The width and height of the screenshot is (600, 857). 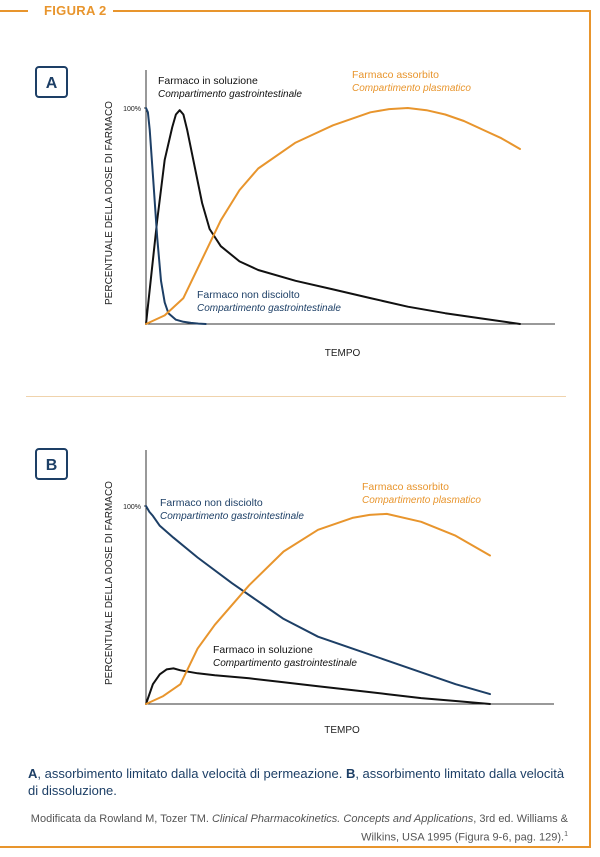 I want to click on frame-bottom-line, so click(x=295, y=847).